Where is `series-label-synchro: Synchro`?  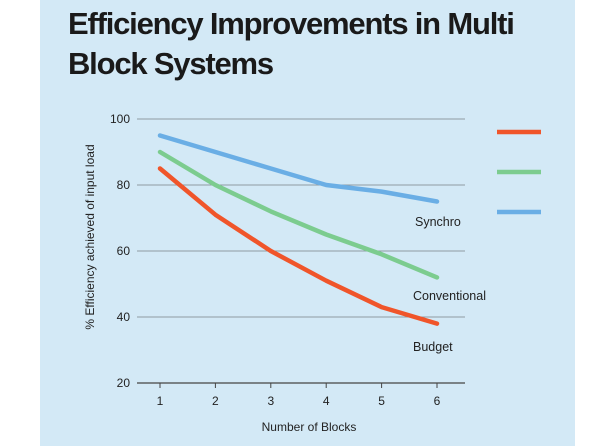
series-label-synchro: Synchro is located at coordinates (438, 222).